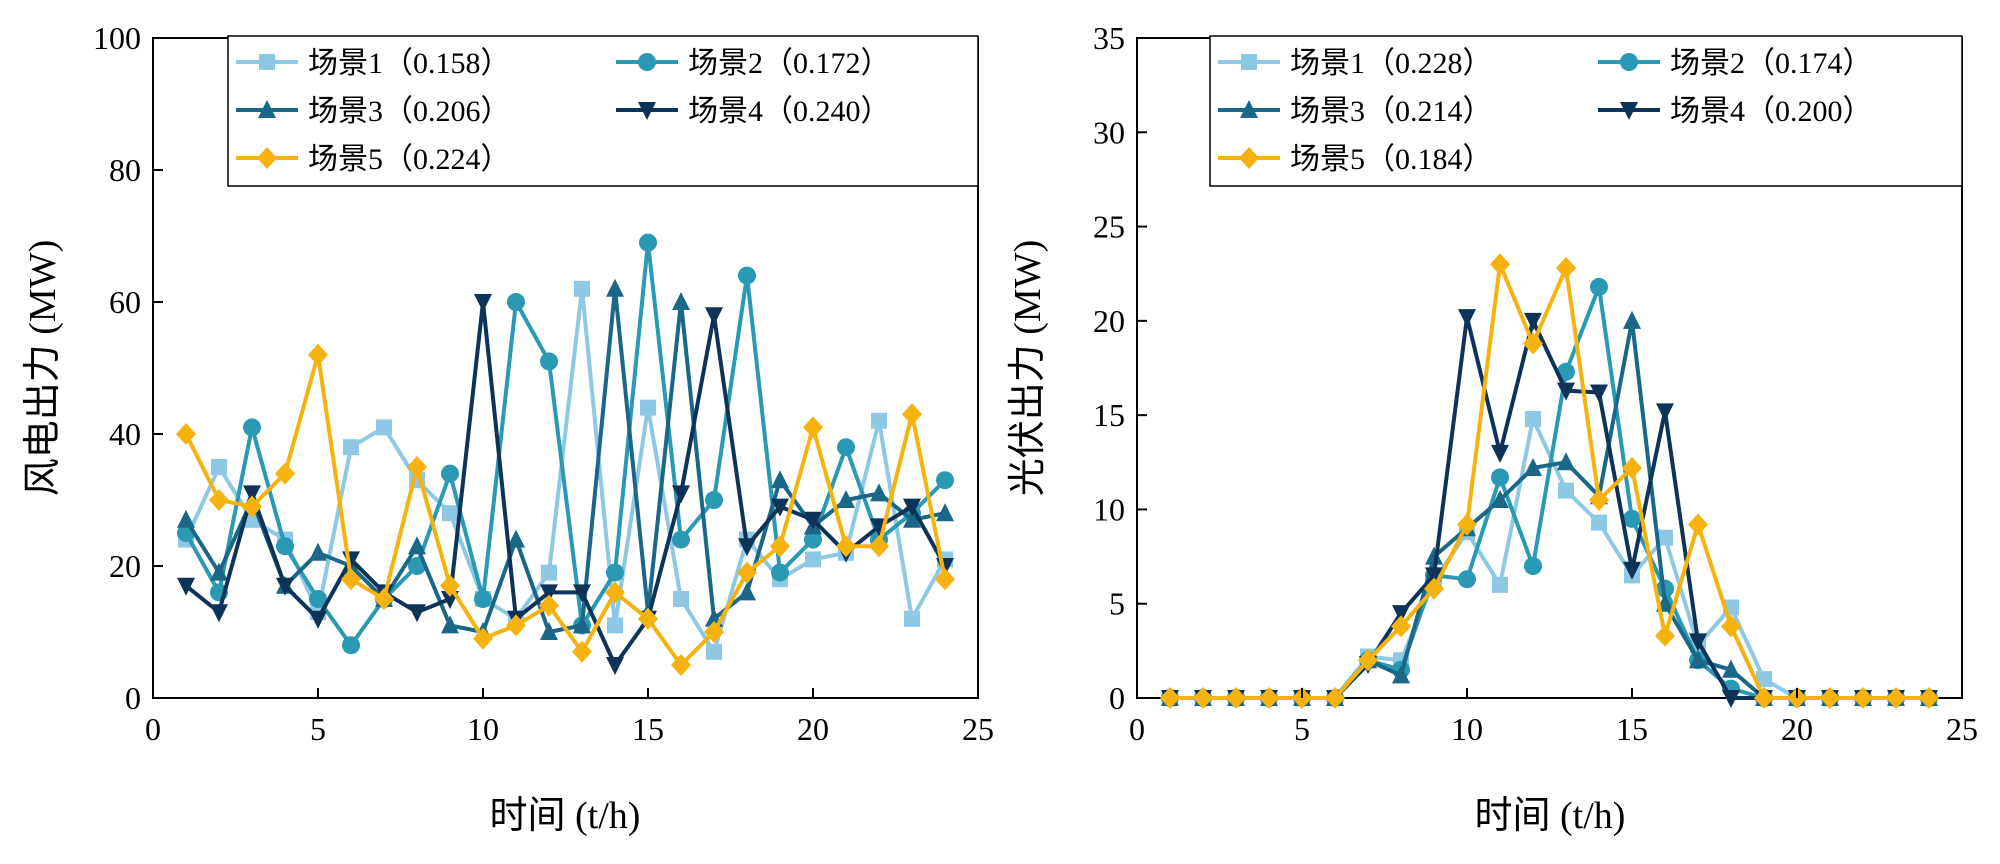 The width and height of the screenshot is (2000, 864). What do you see at coordinates (373, 159) in the screenshot?
I see `legend-item-5: 场景5（0.224）` at bounding box center [373, 159].